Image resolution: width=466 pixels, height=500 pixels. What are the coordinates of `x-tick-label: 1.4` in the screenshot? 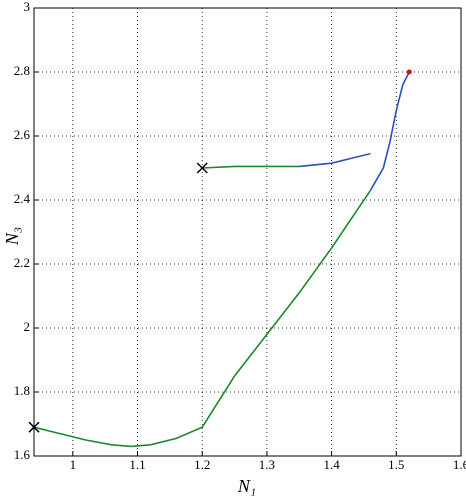 It's located at (331, 464).